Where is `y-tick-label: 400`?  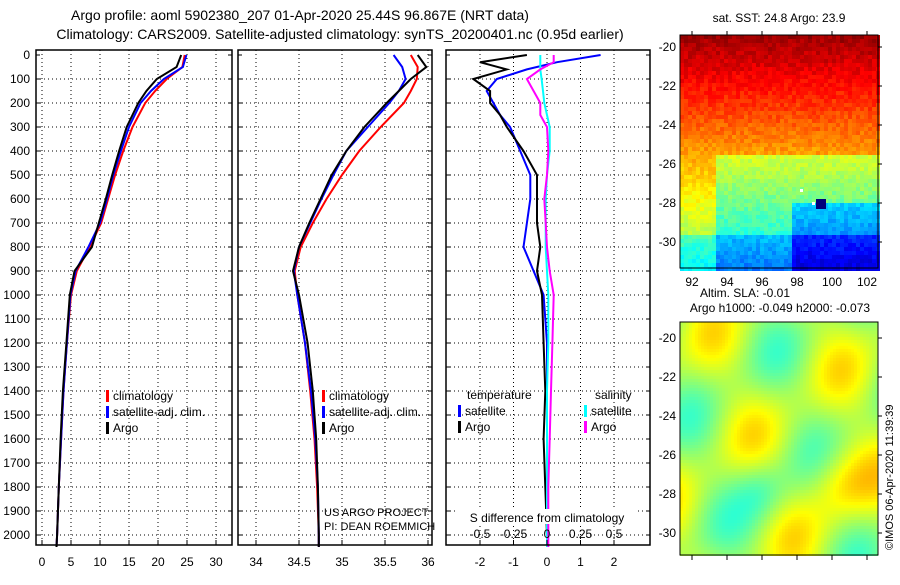 y-tick-label: 400 is located at coordinates (20, 151).